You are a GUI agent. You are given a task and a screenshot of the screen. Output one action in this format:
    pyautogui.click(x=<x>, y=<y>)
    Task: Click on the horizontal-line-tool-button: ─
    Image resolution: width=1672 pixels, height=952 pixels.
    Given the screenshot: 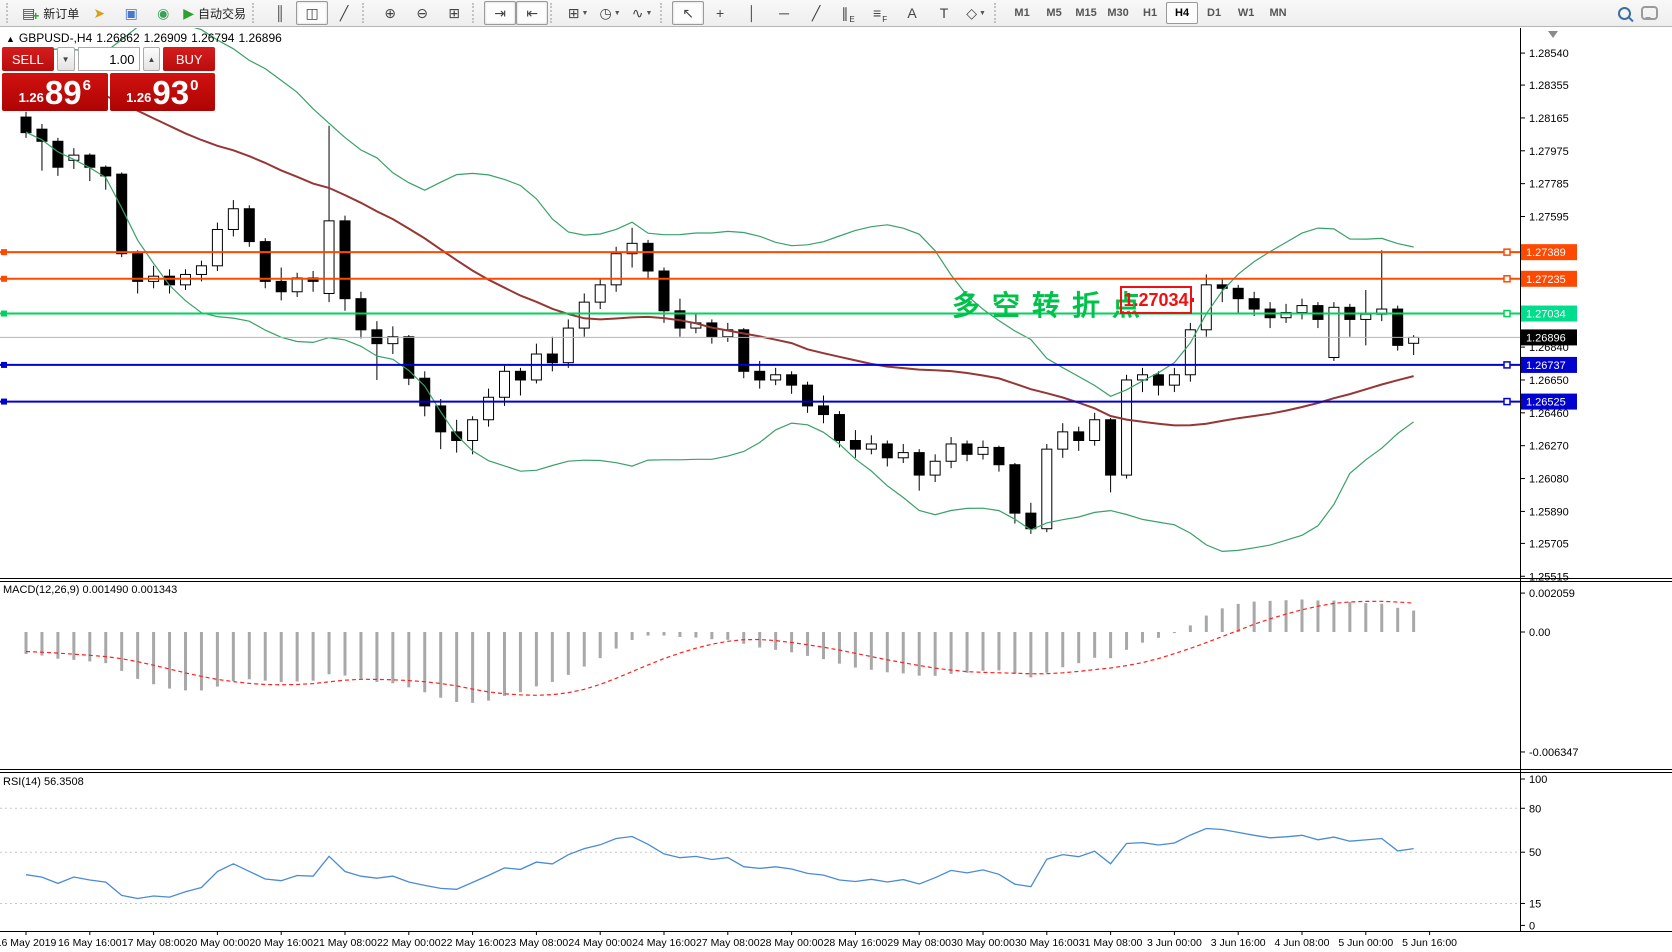 What is the action you would take?
    pyautogui.click(x=784, y=13)
    